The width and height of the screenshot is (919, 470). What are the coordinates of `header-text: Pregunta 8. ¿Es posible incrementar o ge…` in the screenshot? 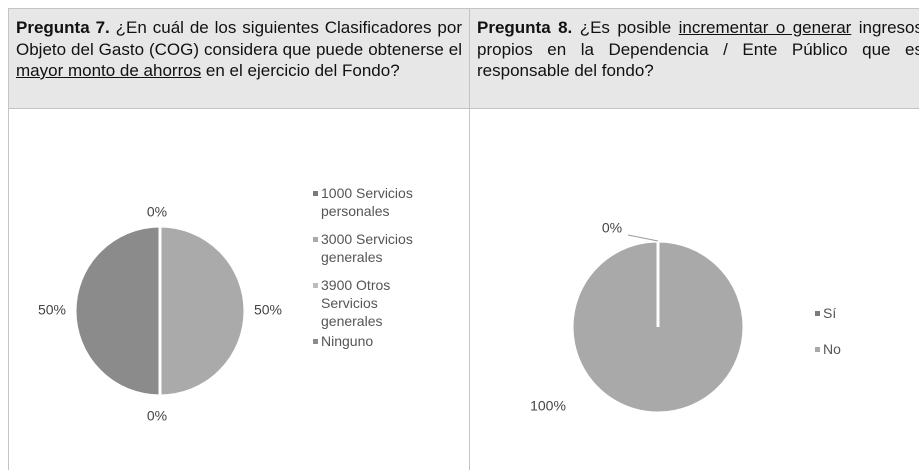 It's located at (694, 45).